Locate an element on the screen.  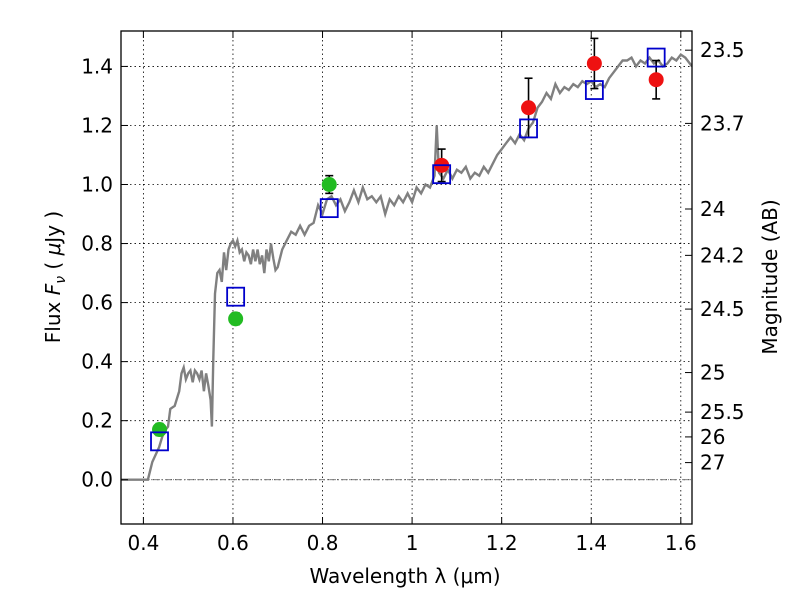
x-tick-label: 1.6 is located at coordinates (681, 543).